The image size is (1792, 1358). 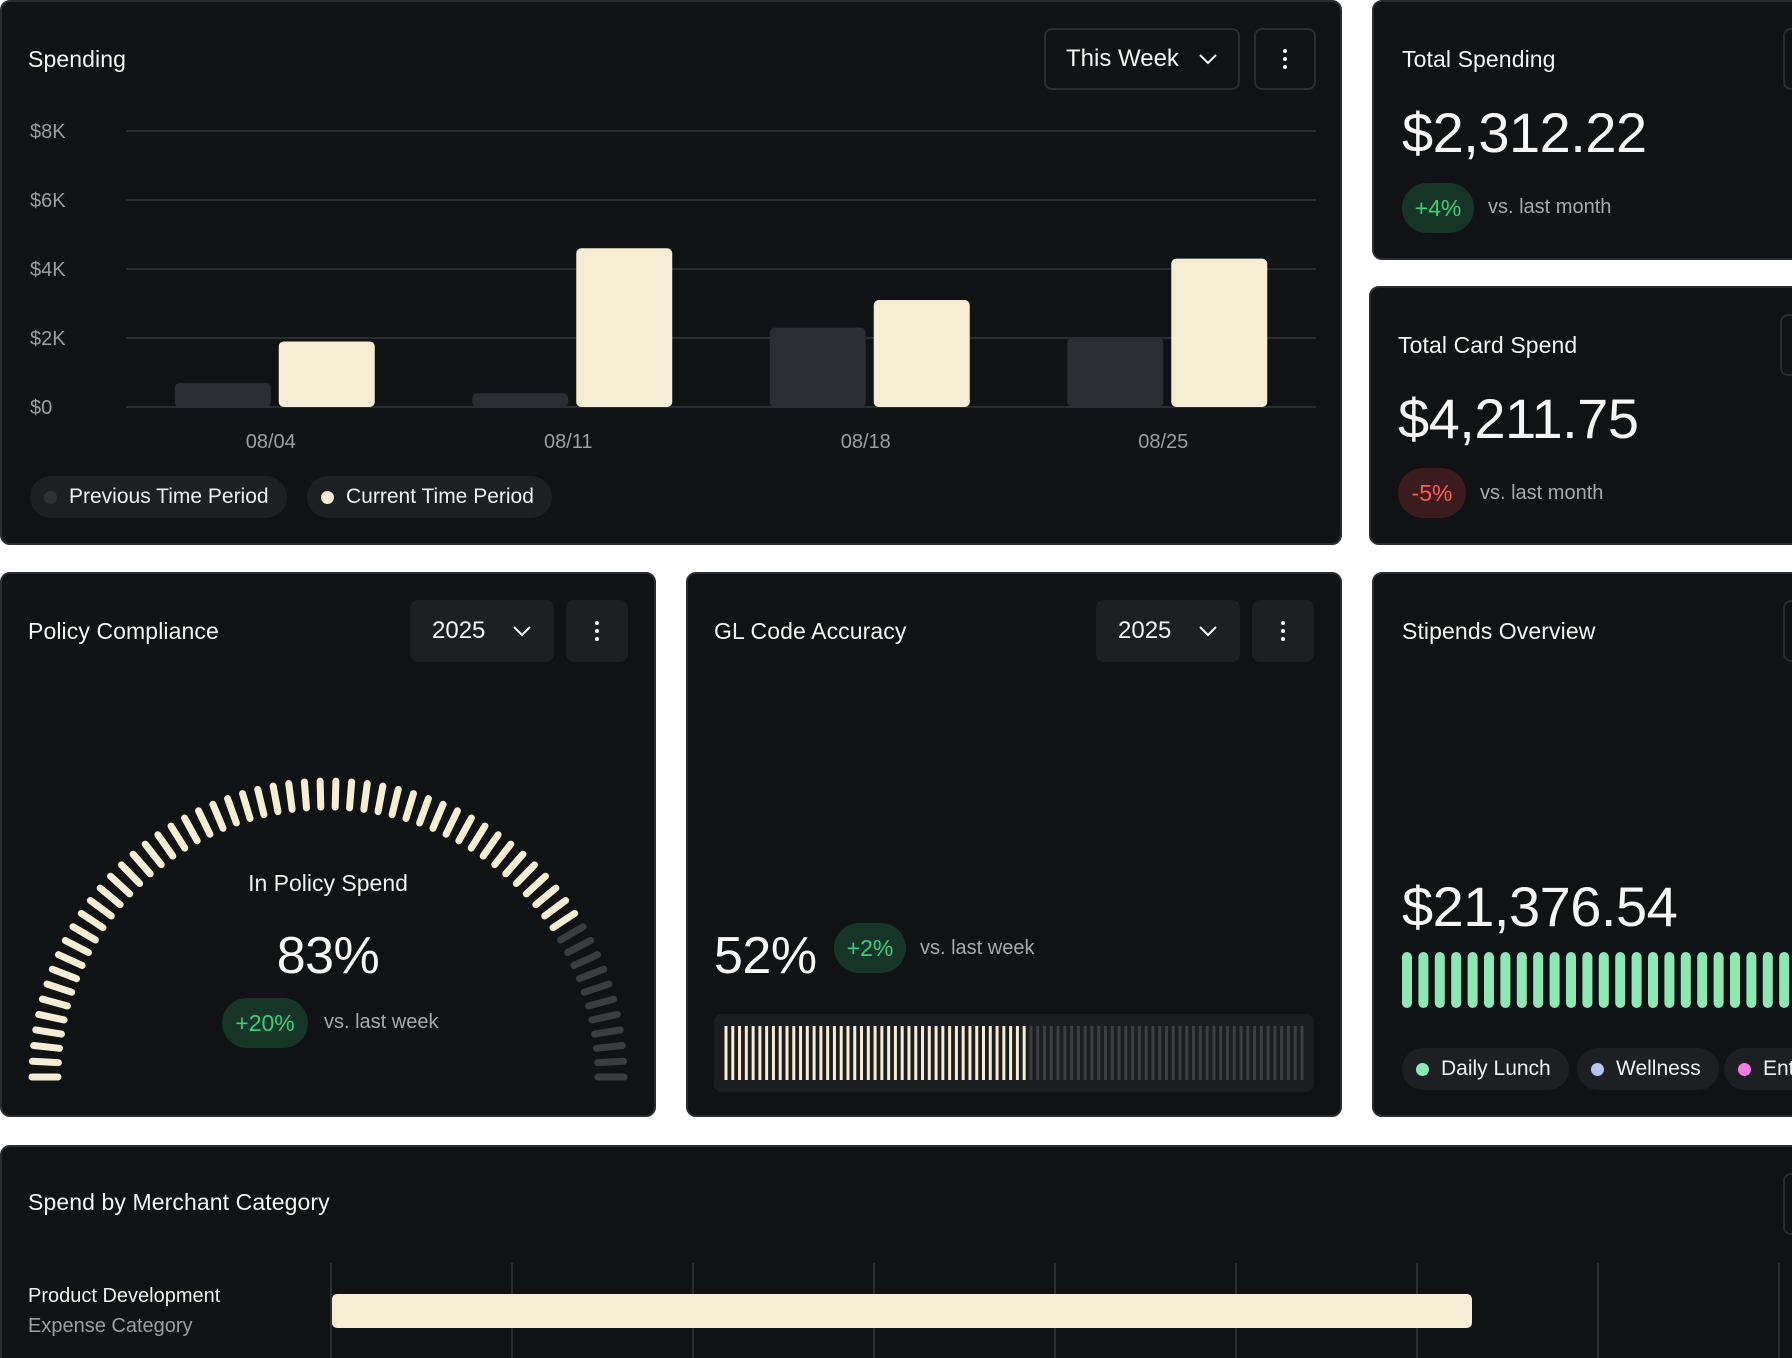 I want to click on stipend-legend-daily-lunch: Daily Lunch, so click(x=1485, y=1069).